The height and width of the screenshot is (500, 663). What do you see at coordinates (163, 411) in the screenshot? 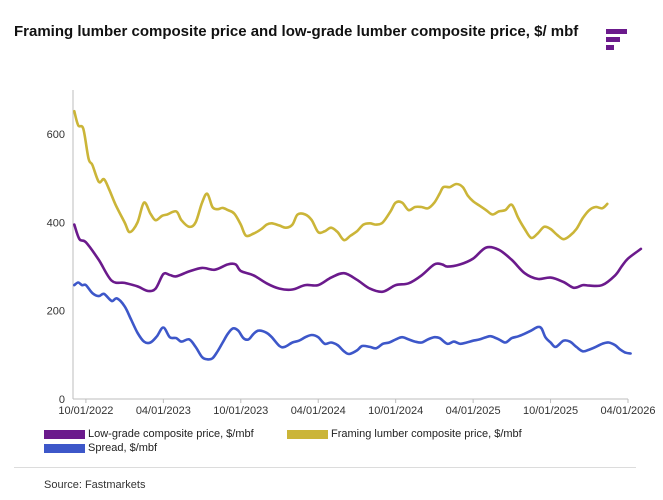
I see `x-tick-label: 04/01/2023` at bounding box center [163, 411].